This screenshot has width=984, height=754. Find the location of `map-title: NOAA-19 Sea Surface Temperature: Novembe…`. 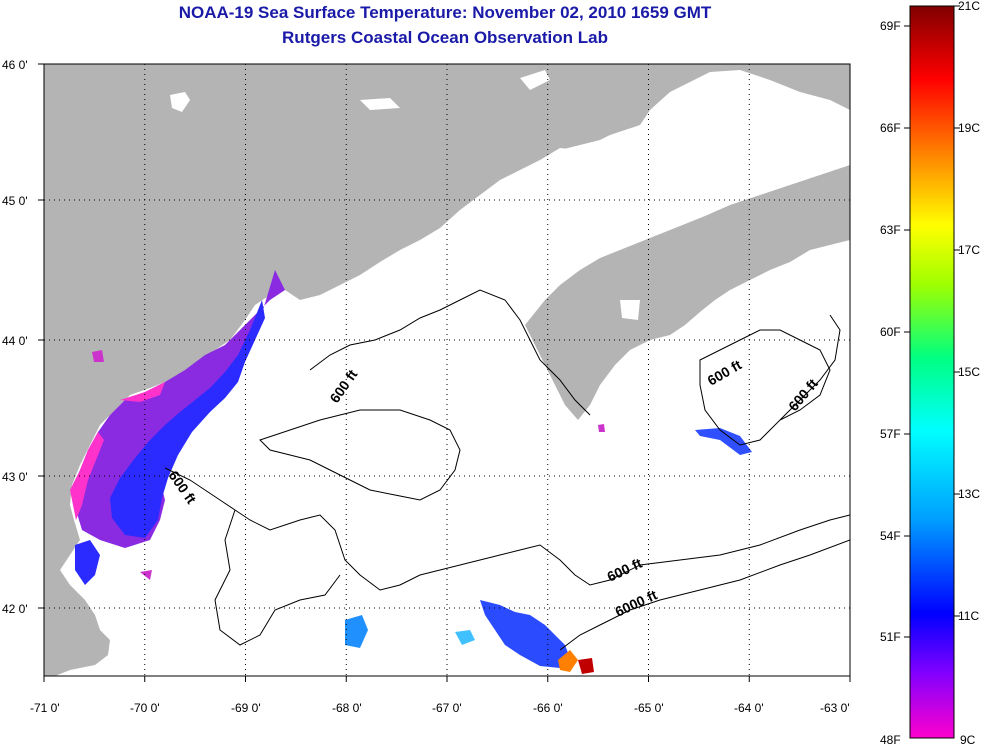

map-title: NOAA-19 Sea Surface Temperature: Novembe… is located at coordinates (445, 12).